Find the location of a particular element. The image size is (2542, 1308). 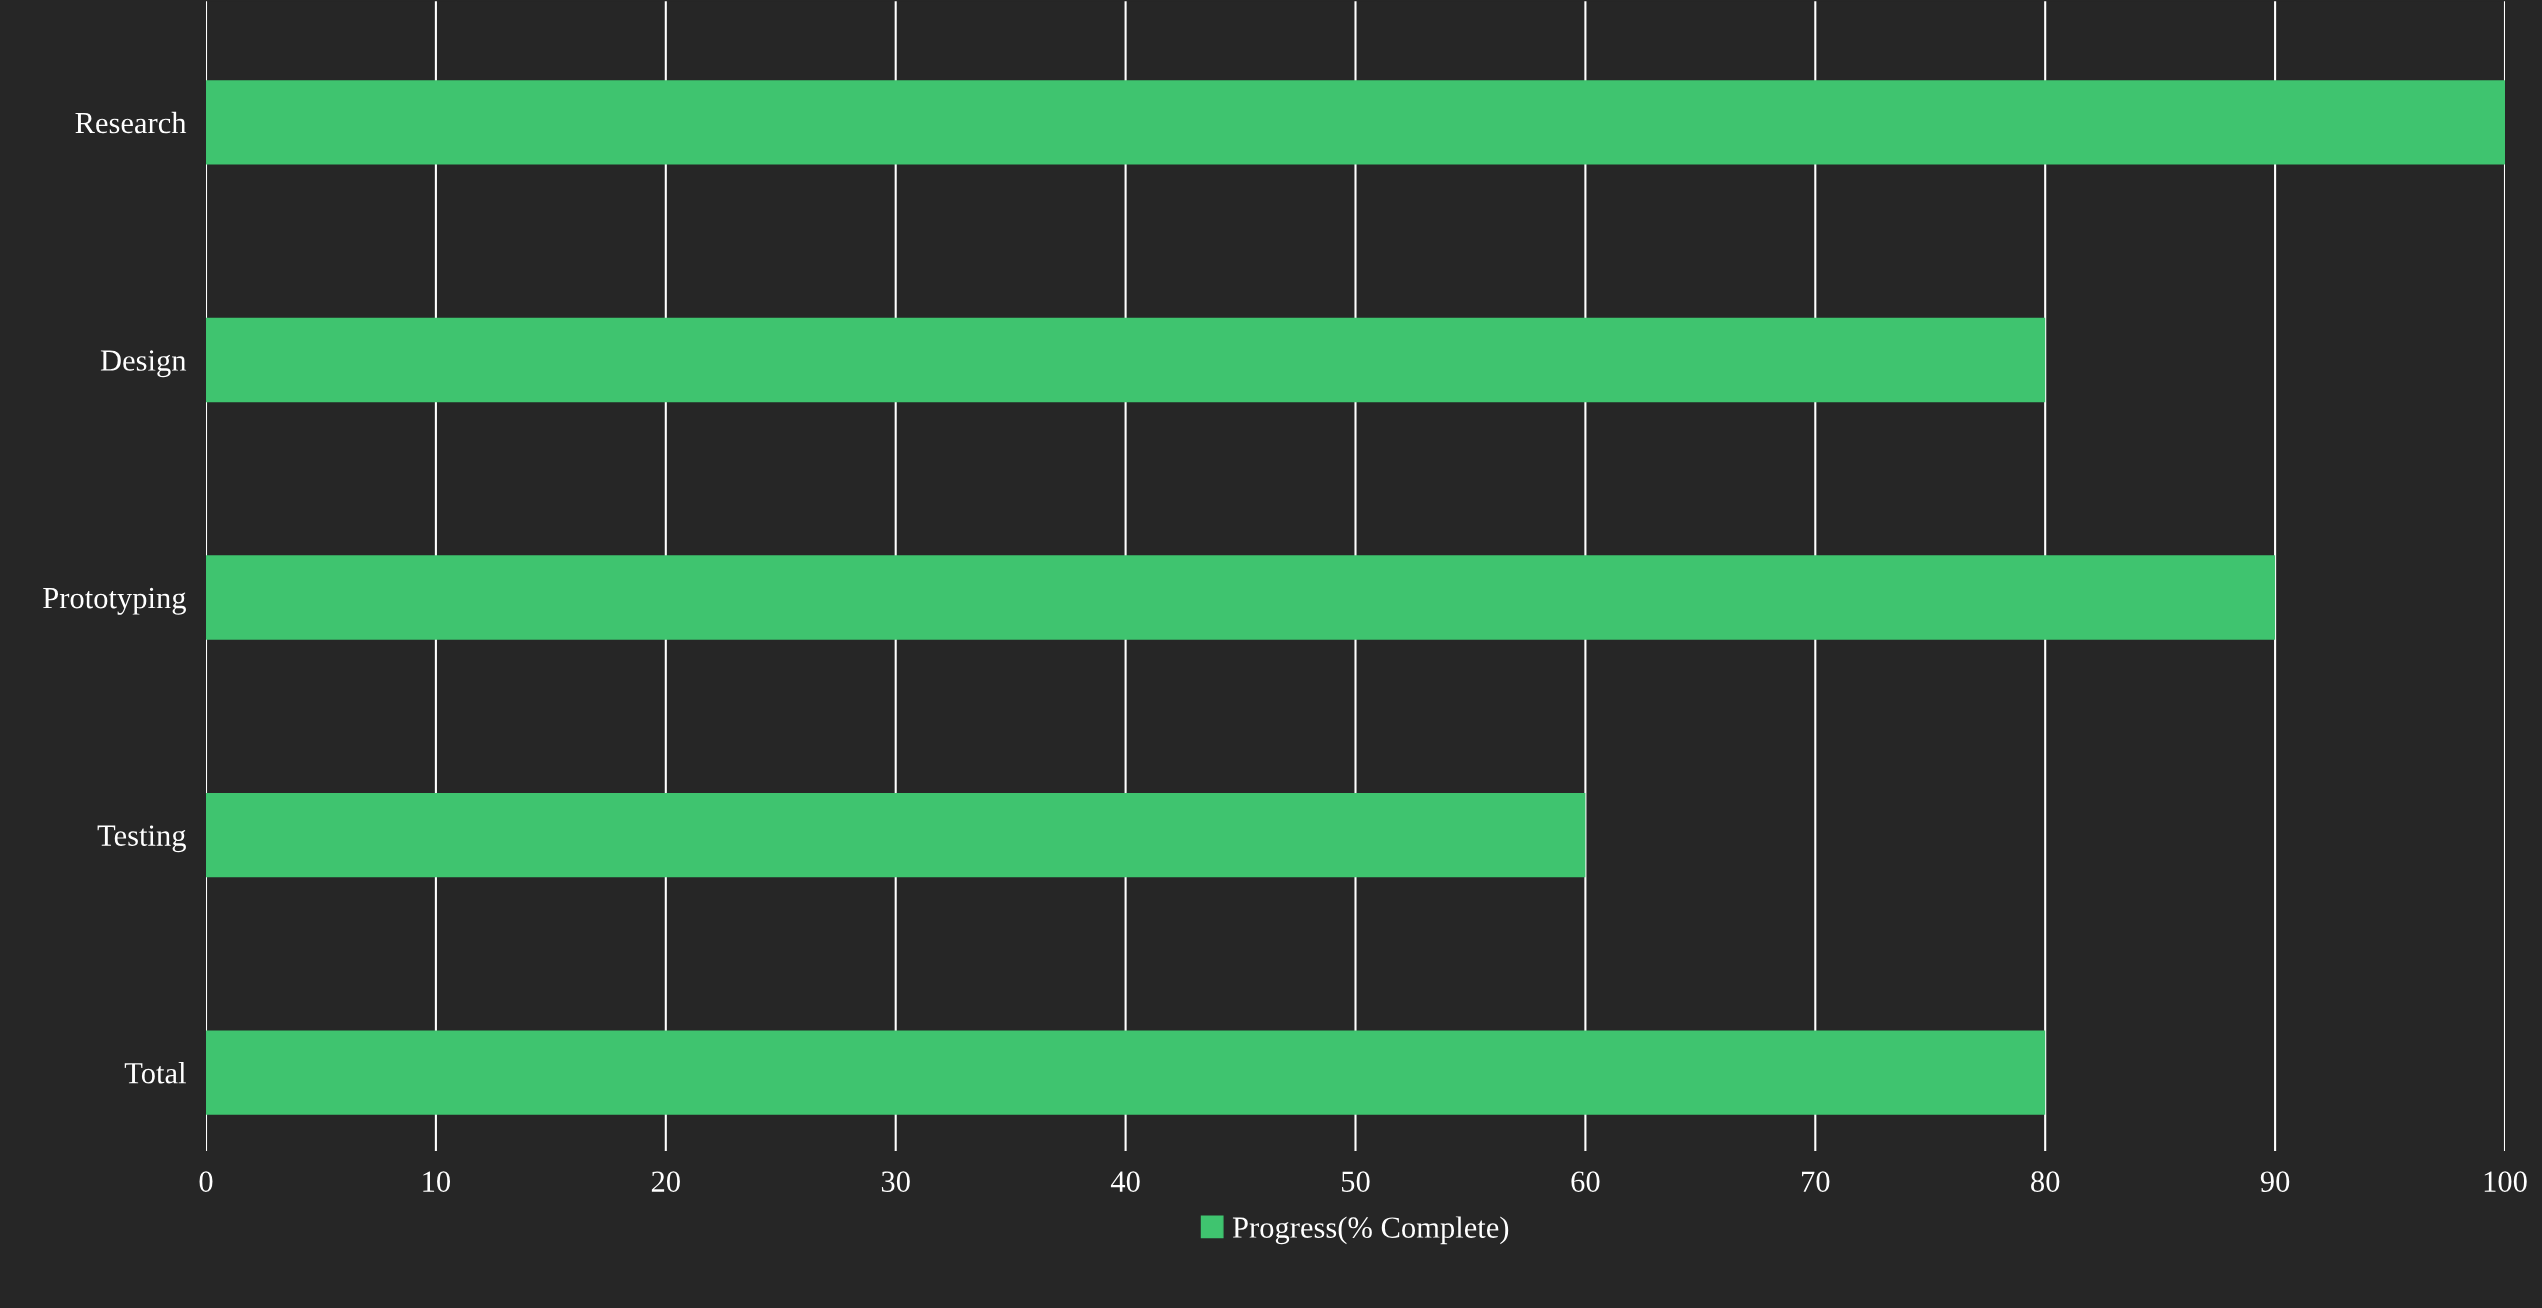

x-tick-label: 0 is located at coordinates (206, 1181).